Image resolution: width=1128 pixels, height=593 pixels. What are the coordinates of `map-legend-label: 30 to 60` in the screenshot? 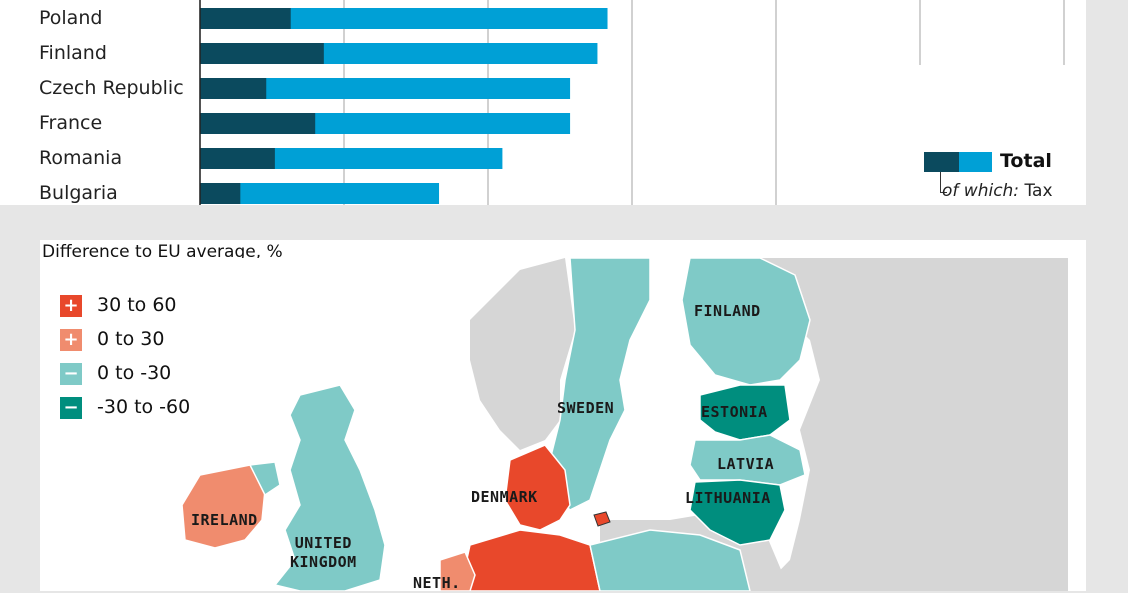 It's located at (137, 305).